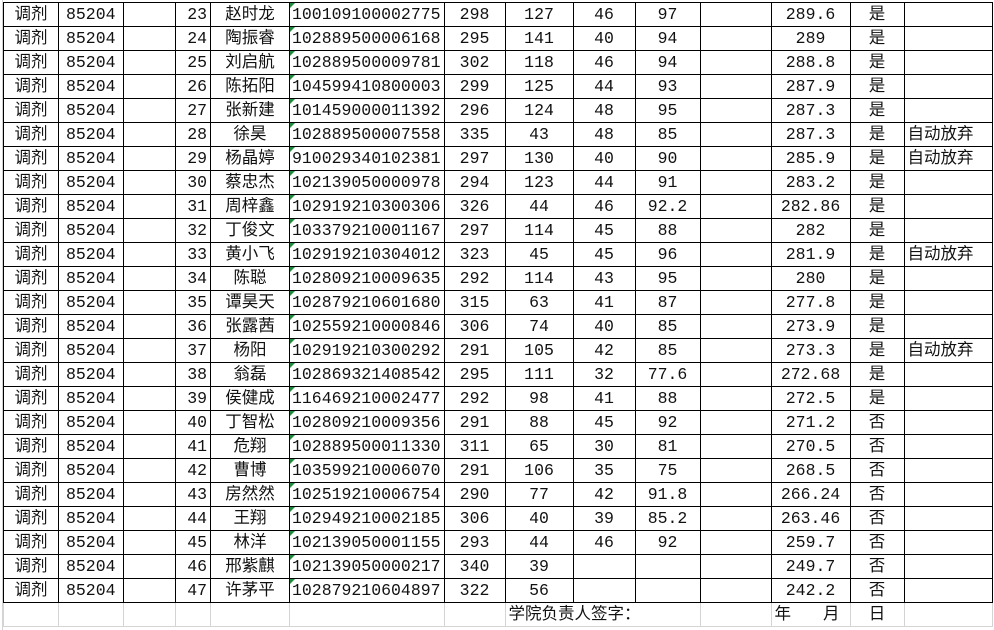  Describe the element at coordinates (474, 182) in the screenshot. I see `total-score-cell: 294` at that location.